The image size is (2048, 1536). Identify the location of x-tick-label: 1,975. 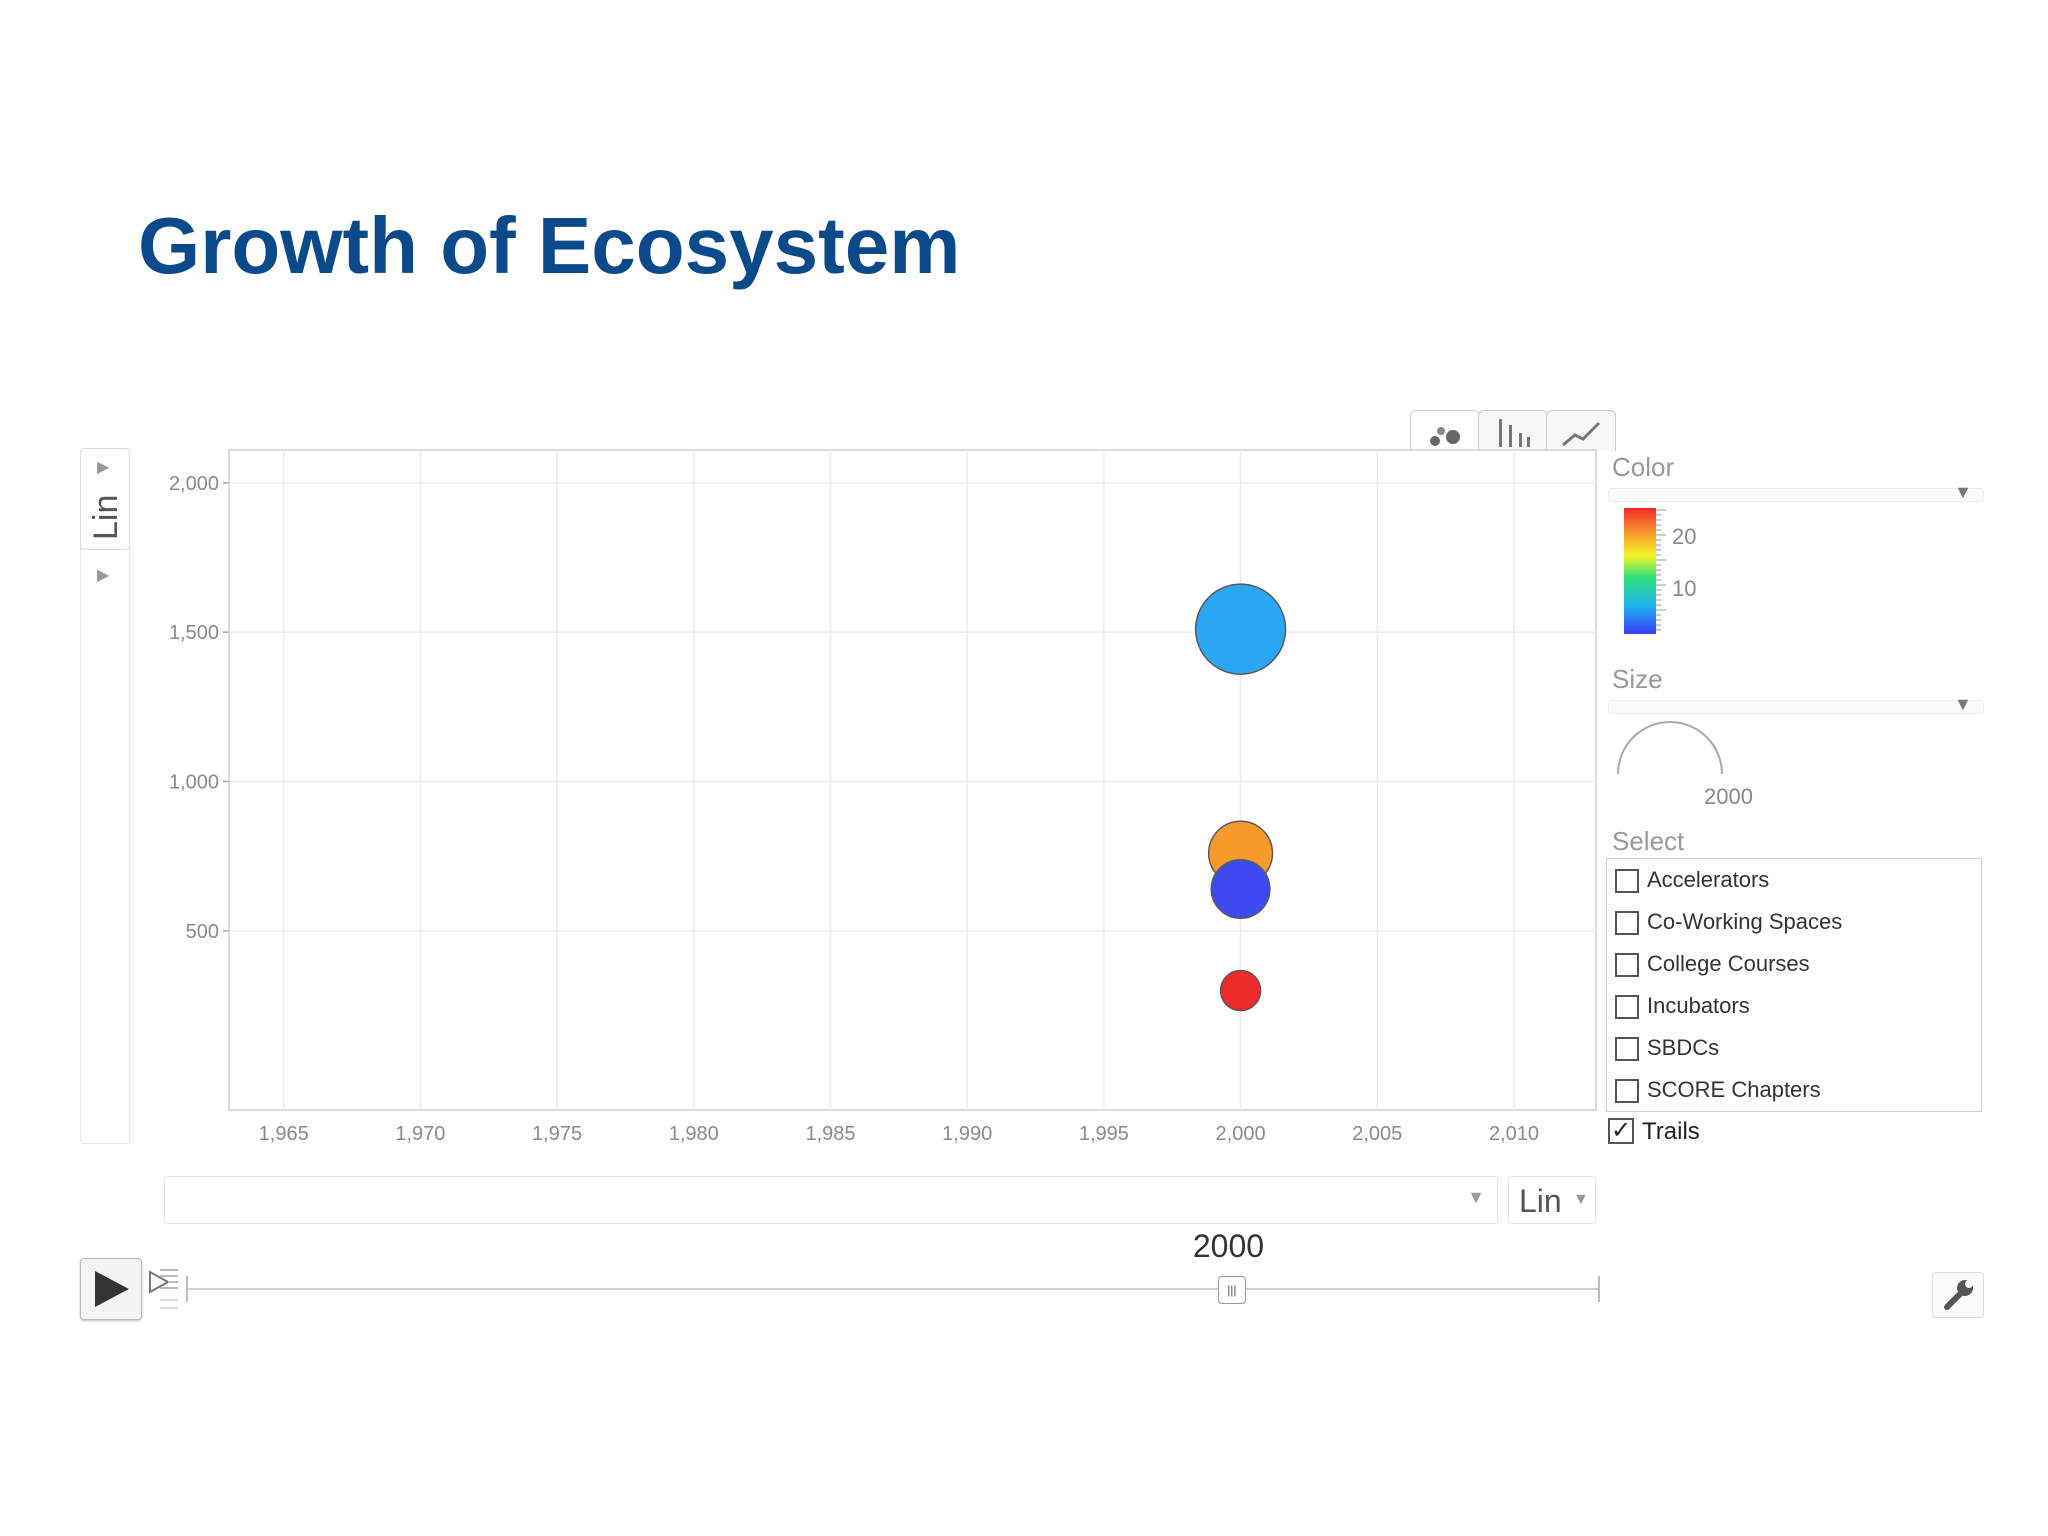
(557, 1134).